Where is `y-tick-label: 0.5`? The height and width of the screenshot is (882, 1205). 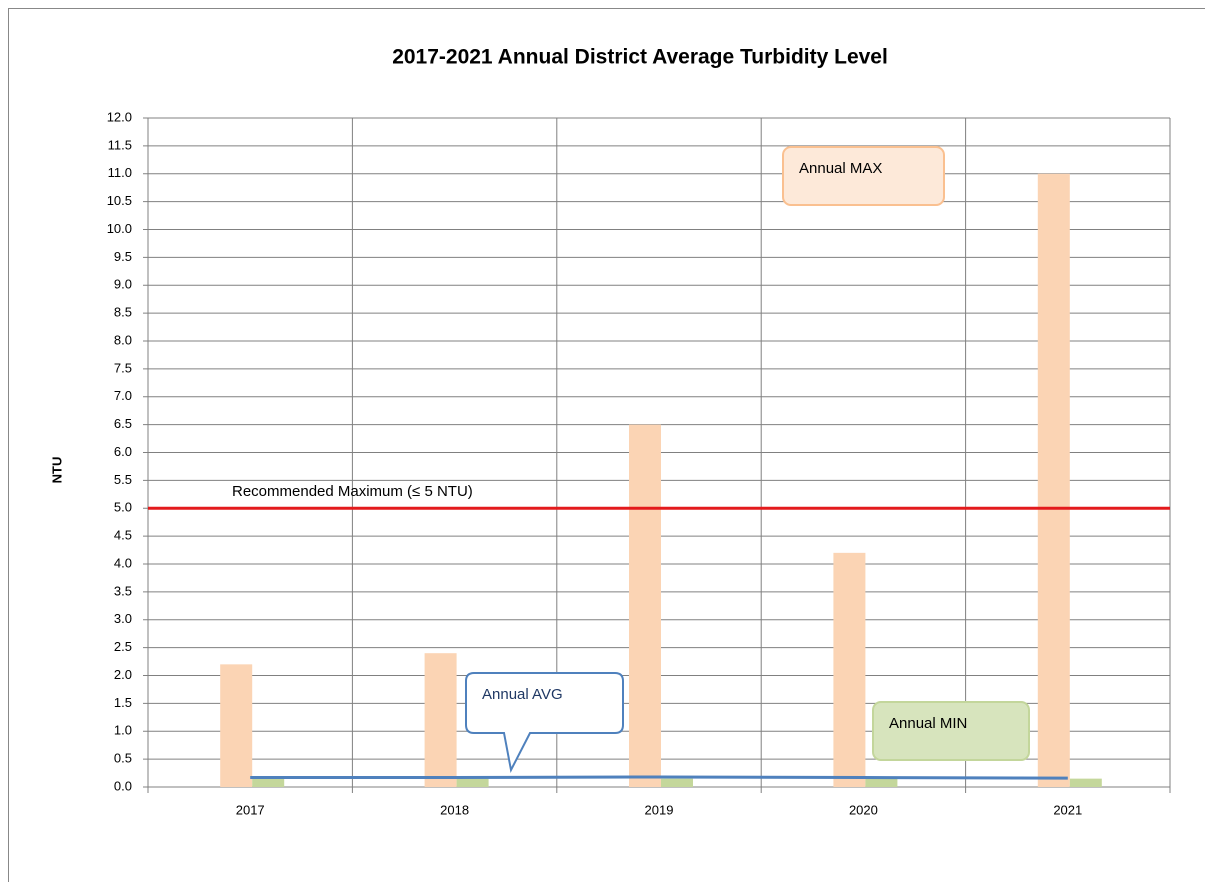
y-tick-label: 0.5 is located at coordinates (123, 758).